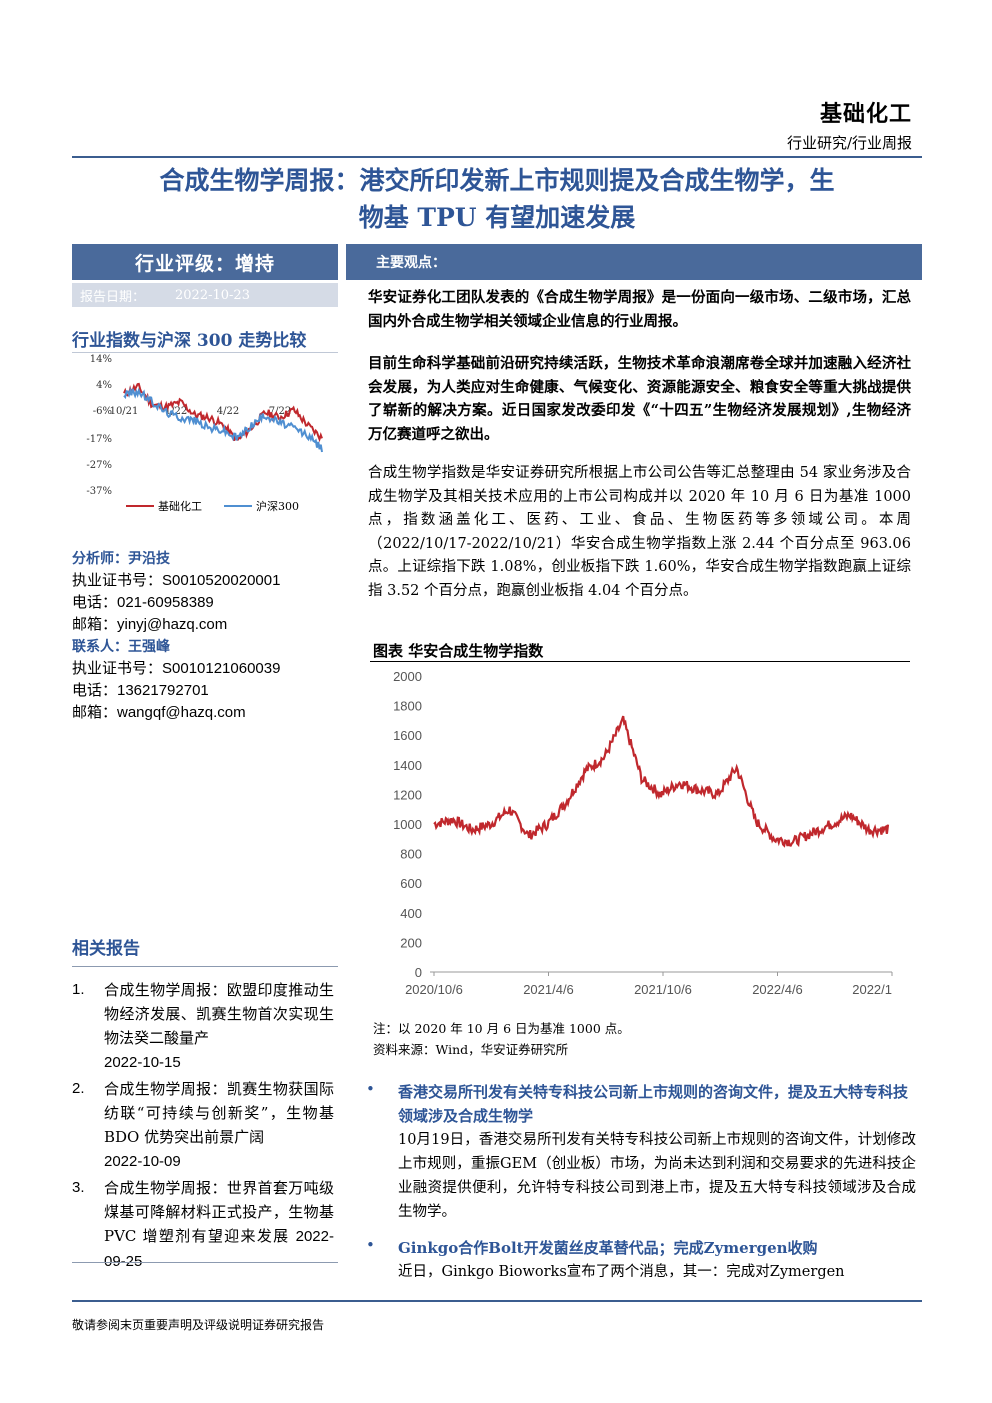  What do you see at coordinates (176, 668) in the screenshot?
I see `contact-cert: 执业证书号：S0010121060039` at bounding box center [176, 668].